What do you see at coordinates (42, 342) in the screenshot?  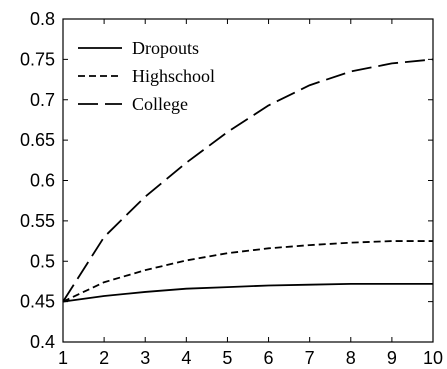 I see `y-tick-label: 0.4` at bounding box center [42, 342].